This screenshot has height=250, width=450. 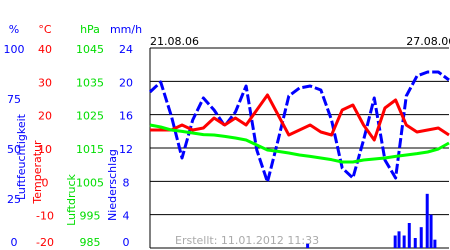 I want to click on y-tick-label: 1015, so click(x=90, y=149).